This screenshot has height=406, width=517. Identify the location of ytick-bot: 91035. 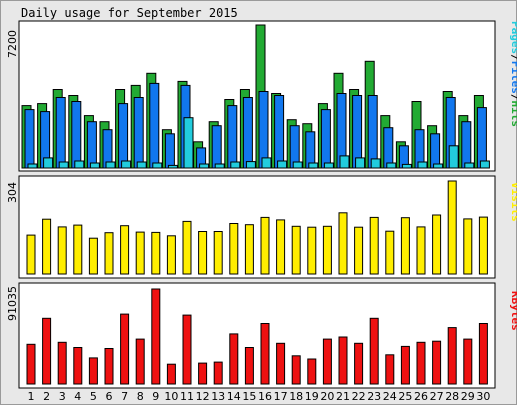
(12, 303).